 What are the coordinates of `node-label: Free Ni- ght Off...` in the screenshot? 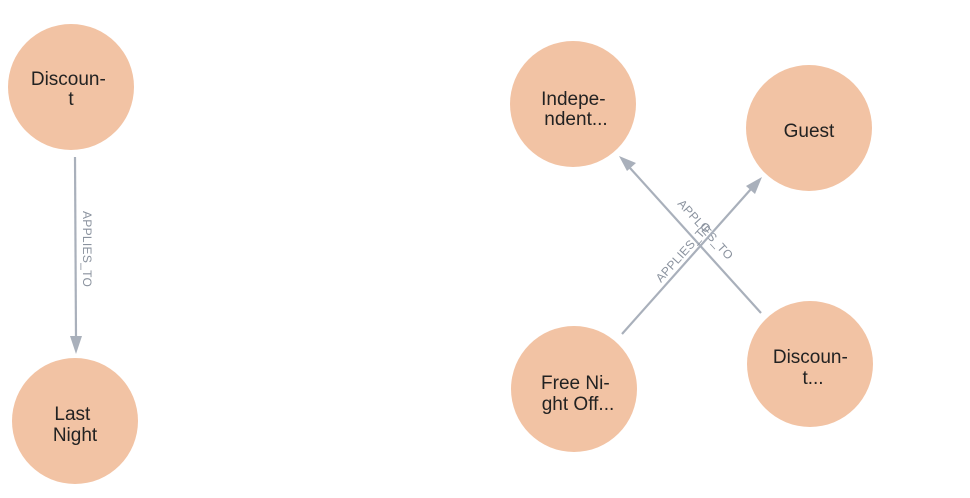 It's located at (578, 394).